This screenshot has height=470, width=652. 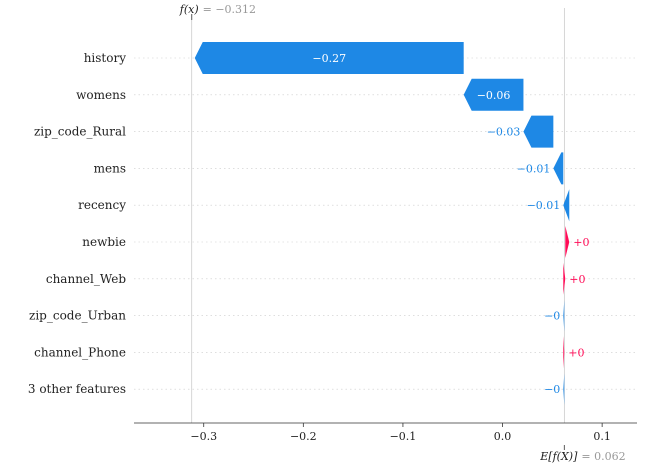 I want to click on bar-channel_Web, so click(x=564, y=278).